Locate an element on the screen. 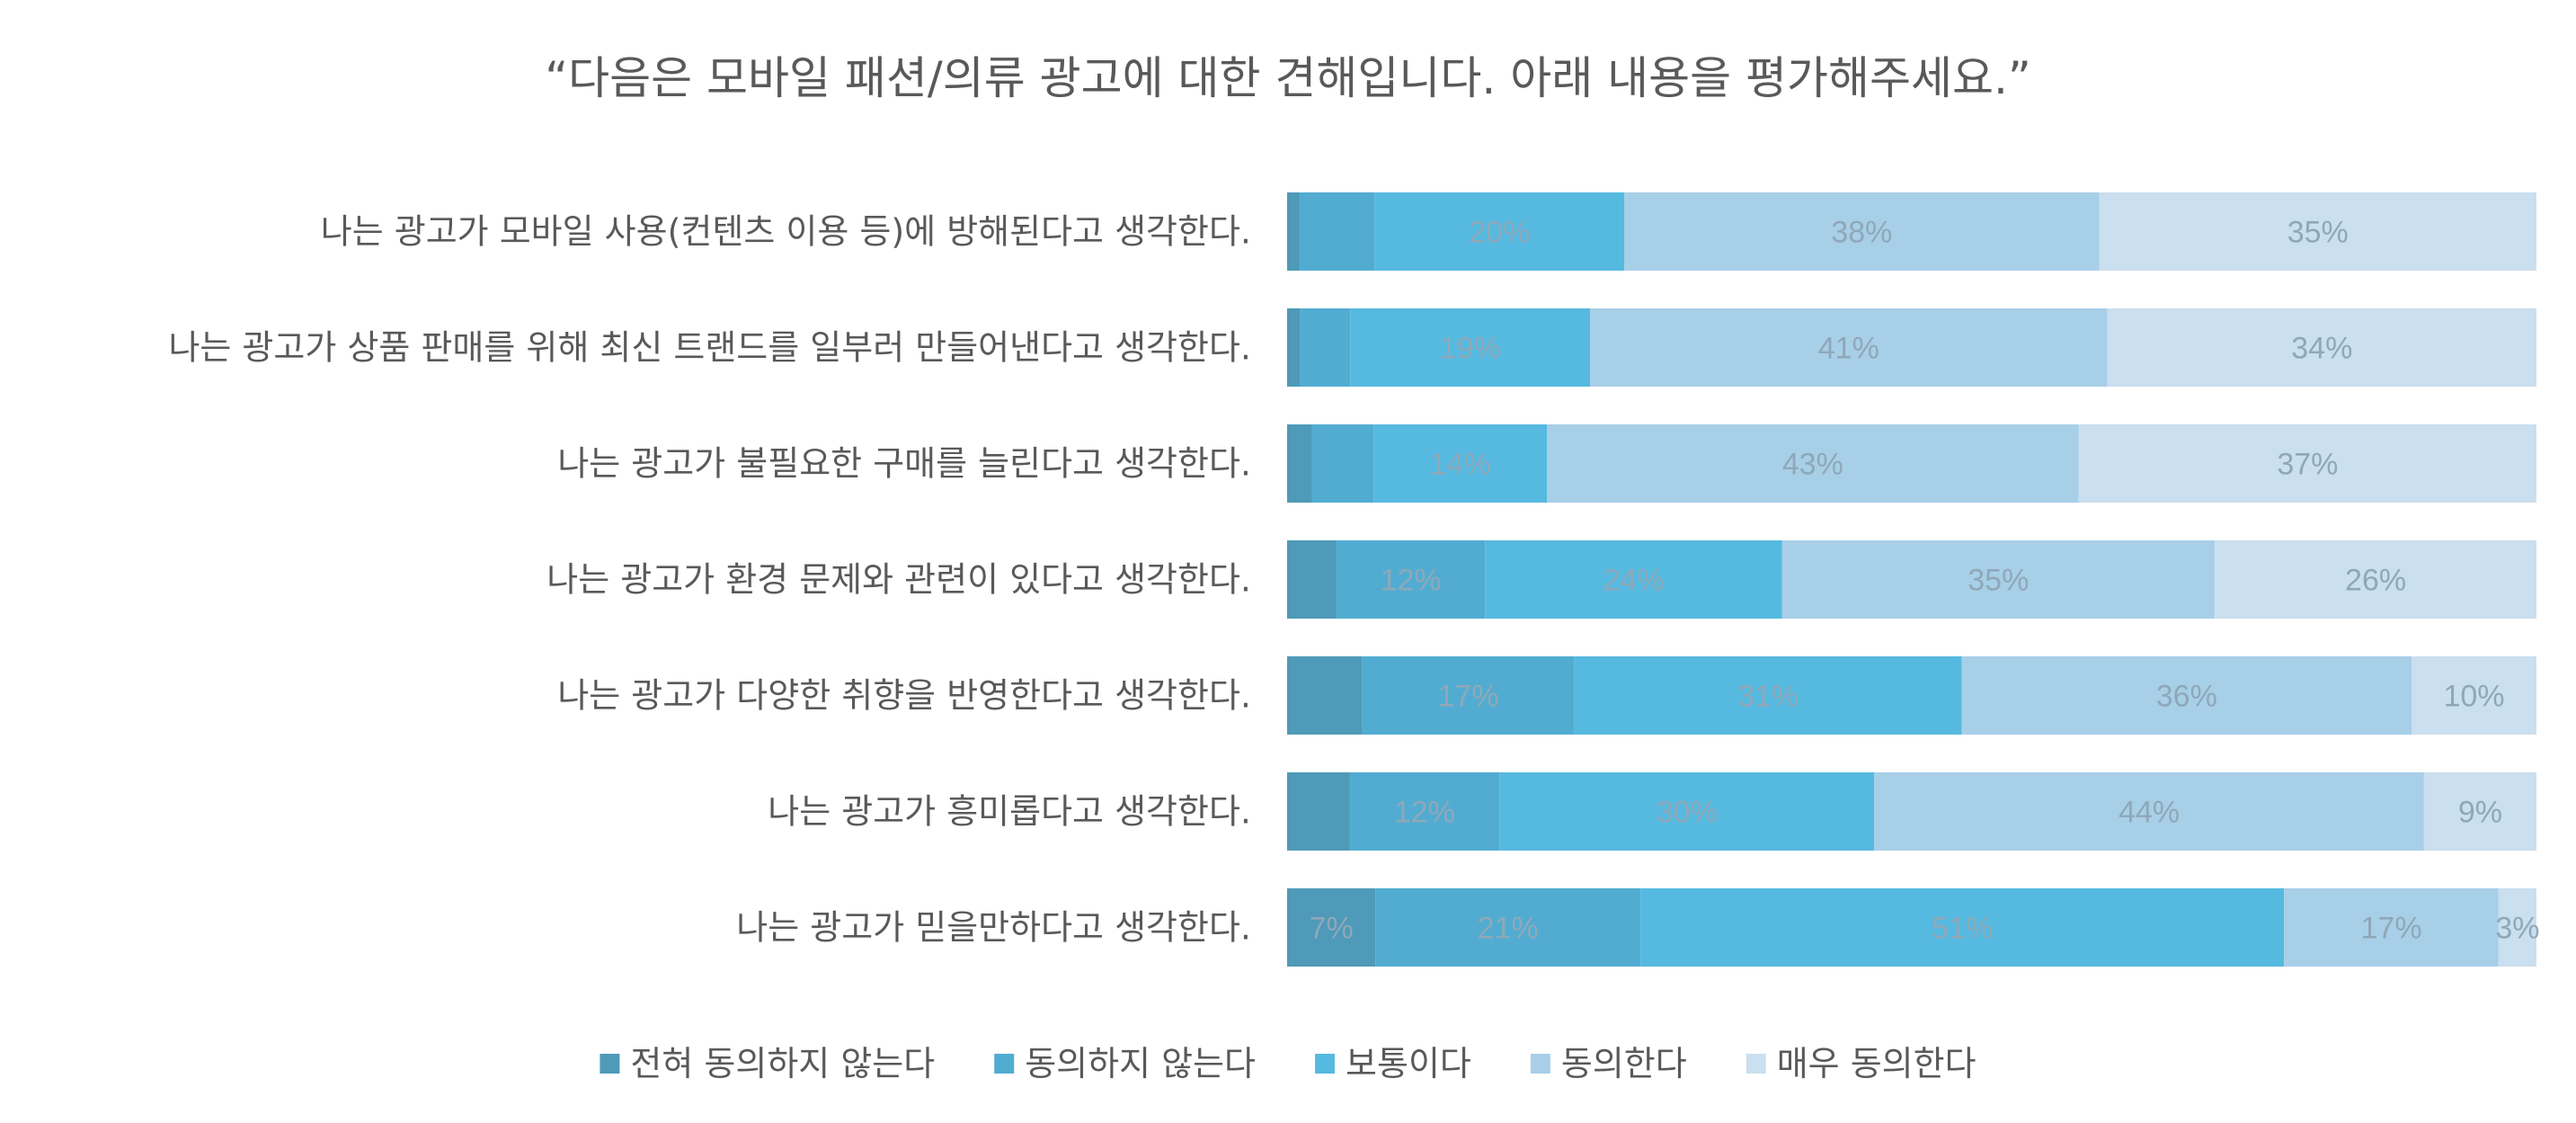 This screenshot has width=2576, height=1123. data-label: 30% is located at coordinates (1687, 813).